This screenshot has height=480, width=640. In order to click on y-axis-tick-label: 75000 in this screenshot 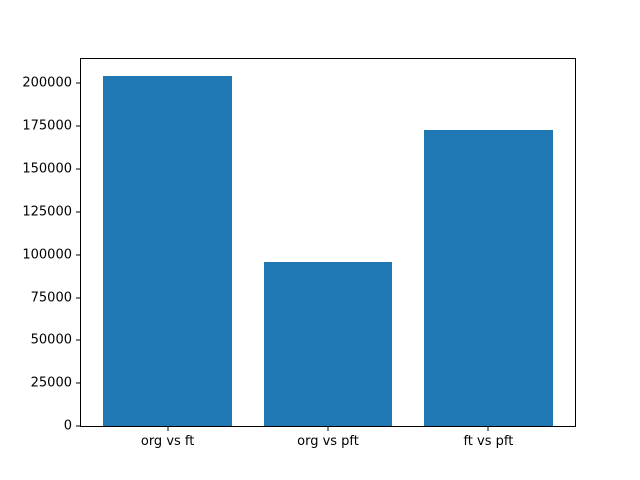, I will do `click(51, 297)`.